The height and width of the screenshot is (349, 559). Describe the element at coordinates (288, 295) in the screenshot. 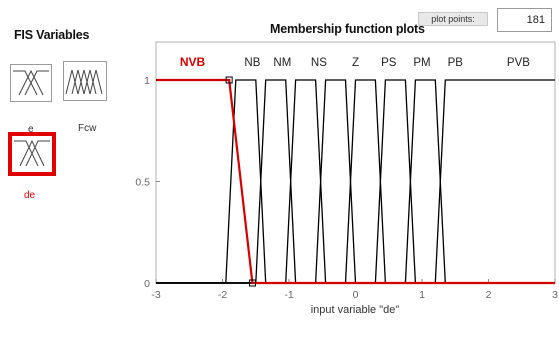

I see `x-tick-label: -1` at that location.